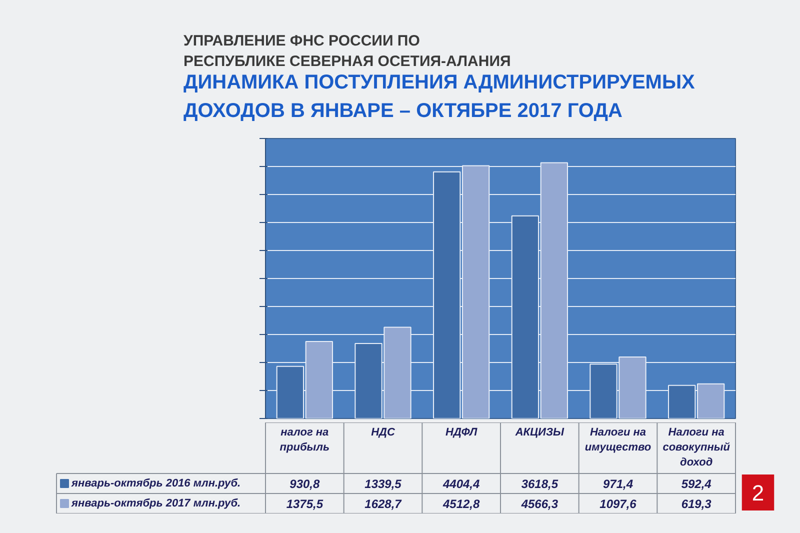  I want to click on data-label: 971,4, so click(618, 484).